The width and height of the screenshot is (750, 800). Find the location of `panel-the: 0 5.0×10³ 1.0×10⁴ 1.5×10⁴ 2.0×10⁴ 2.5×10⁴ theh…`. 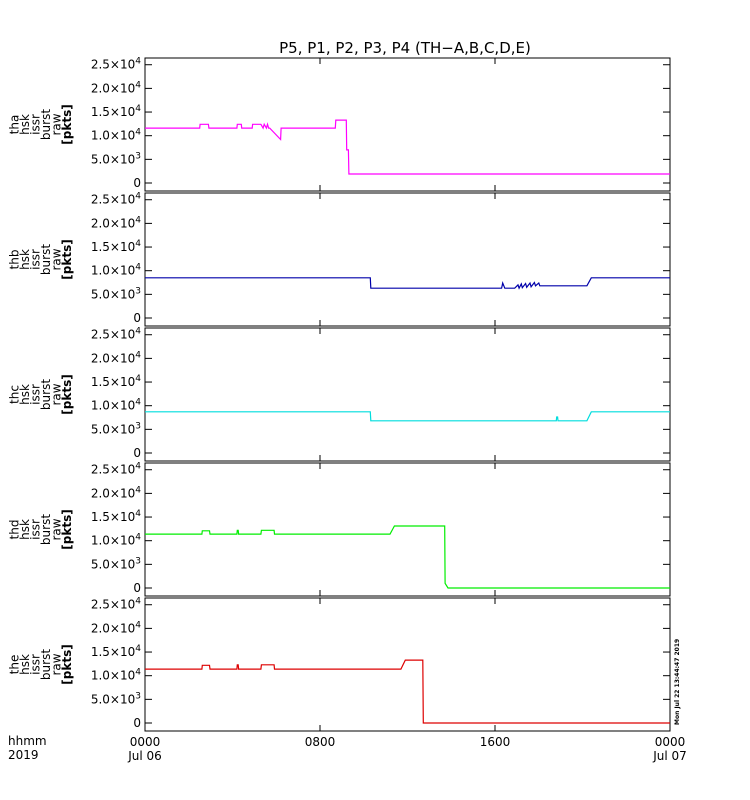

panel-the: 0 5.0×10³ 1.0×10⁴ 1.5×10⁴ 2.0×10⁴ 2.5×10⁴ theh… is located at coordinates (339, 664).